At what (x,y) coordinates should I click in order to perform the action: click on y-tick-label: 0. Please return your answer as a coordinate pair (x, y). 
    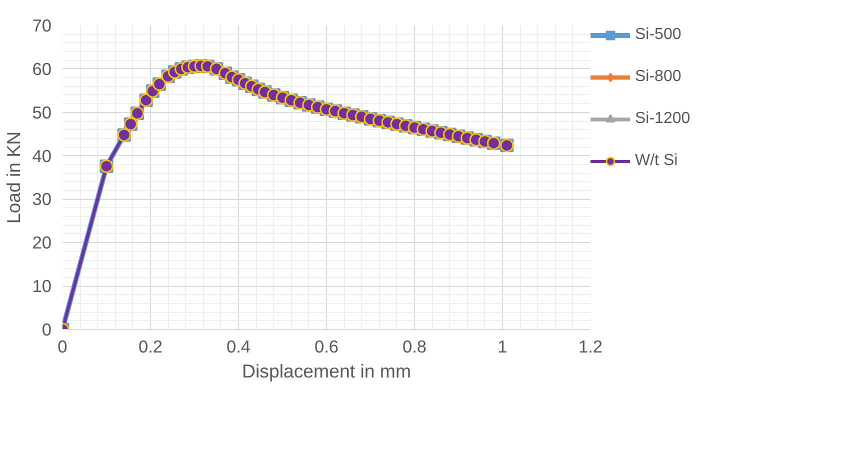
    Looking at the image, I should click on (47, 330).